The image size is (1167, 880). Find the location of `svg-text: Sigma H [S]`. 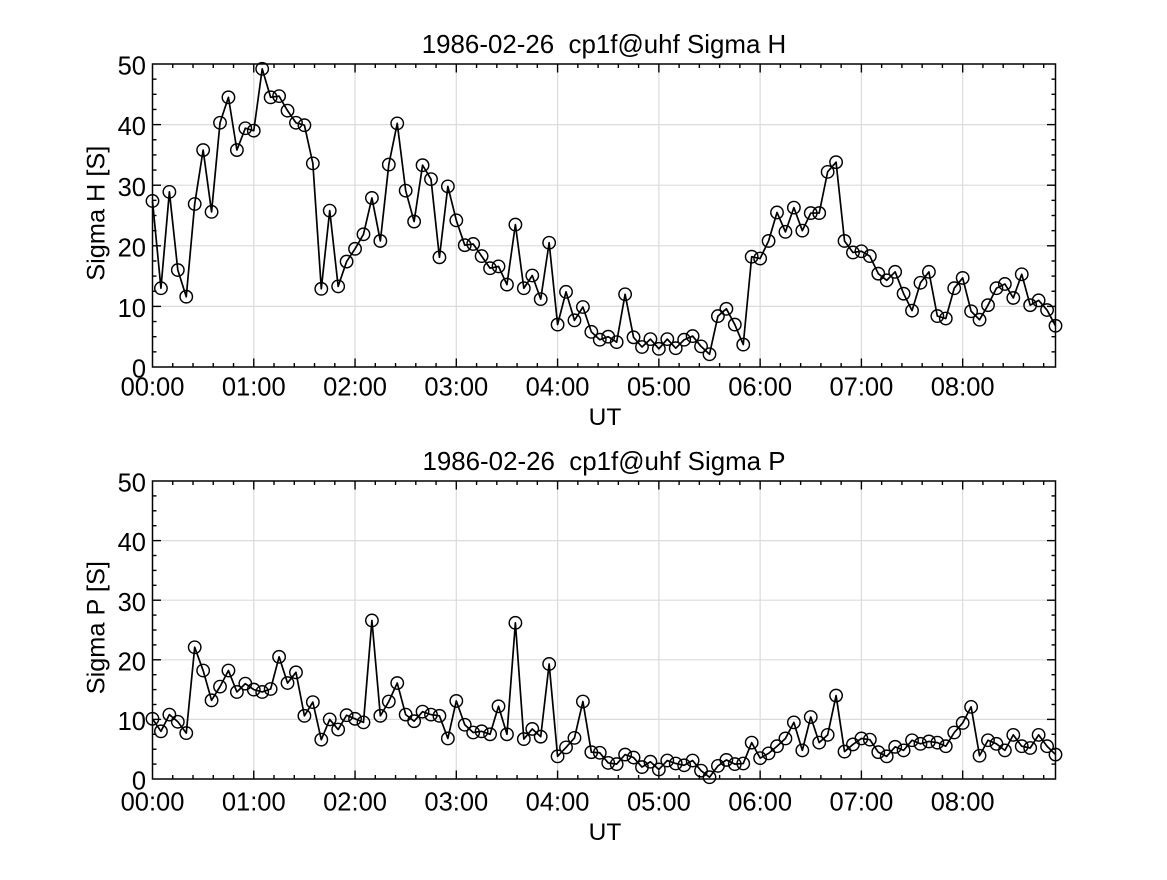

svg-text: Sigma H [S] is located at coordinates (97, 213).